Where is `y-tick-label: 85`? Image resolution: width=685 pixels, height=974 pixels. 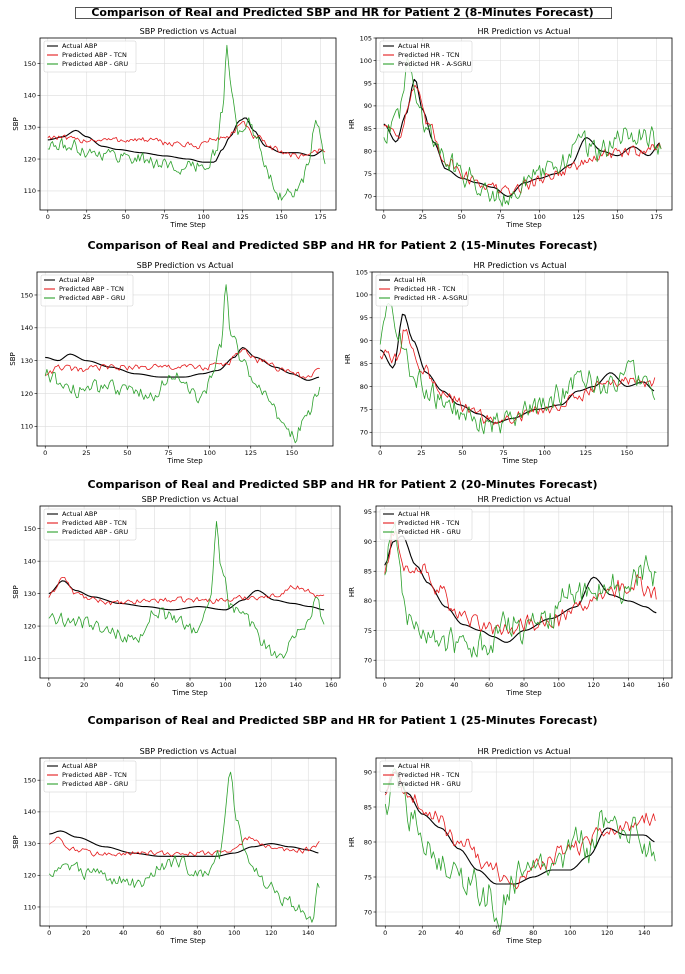 y-tick-label: 85 is located at coordinates (364, 364).